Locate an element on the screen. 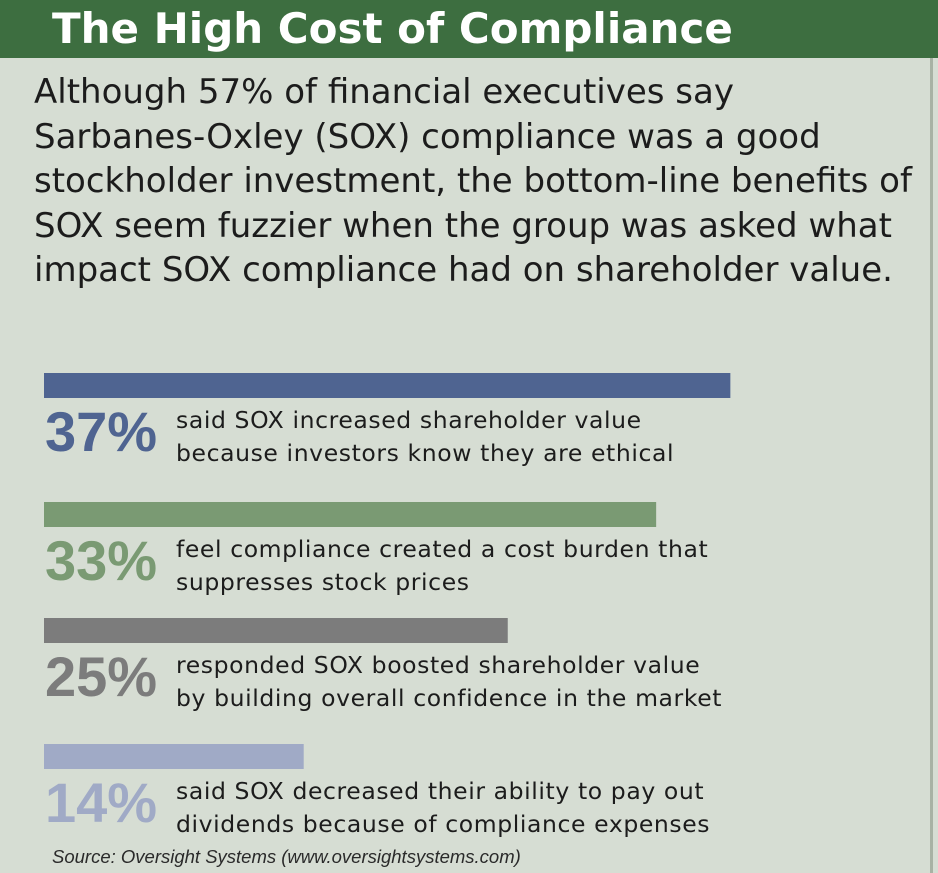 This screenshot has width=938, height=873. header-band: The High Cost of Compliance is located at coordinates (469, 29).